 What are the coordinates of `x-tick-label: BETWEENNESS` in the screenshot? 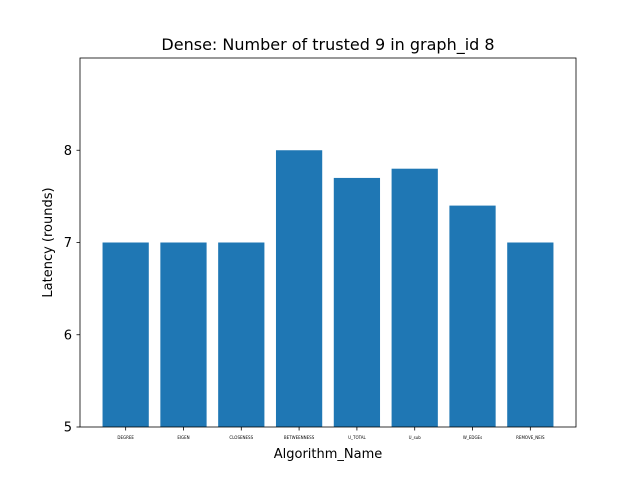 It's located at (299, 437).